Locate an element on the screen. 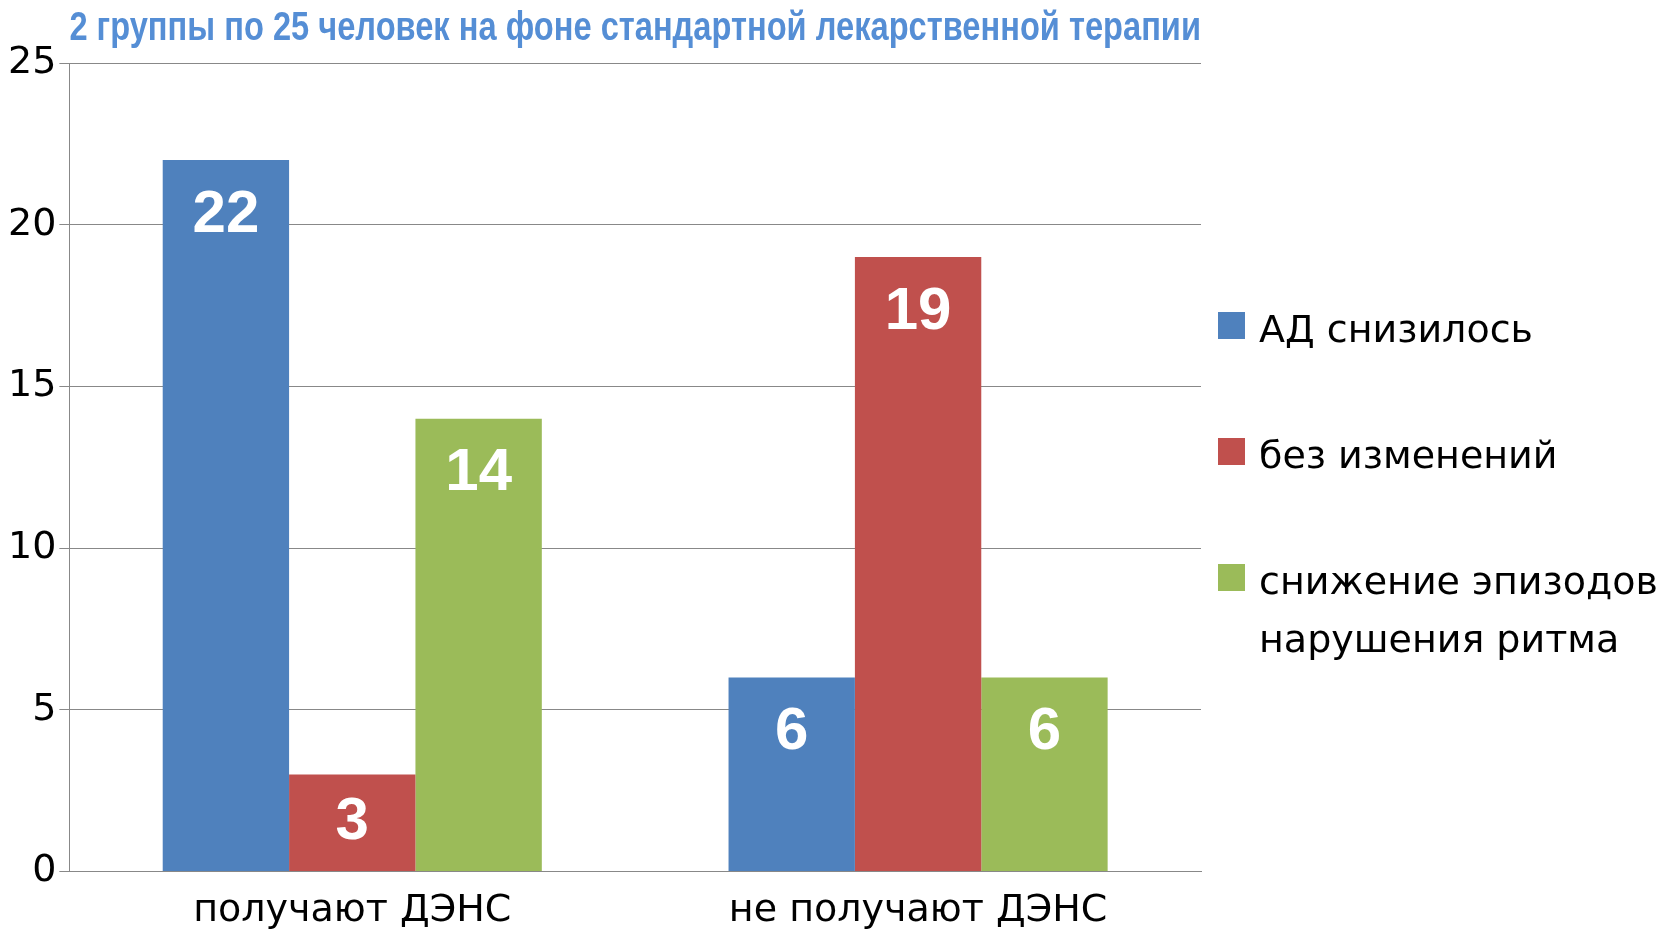 The image size is (1671, 942). y-tick-label: 15 is located at coordinates (32, 383).